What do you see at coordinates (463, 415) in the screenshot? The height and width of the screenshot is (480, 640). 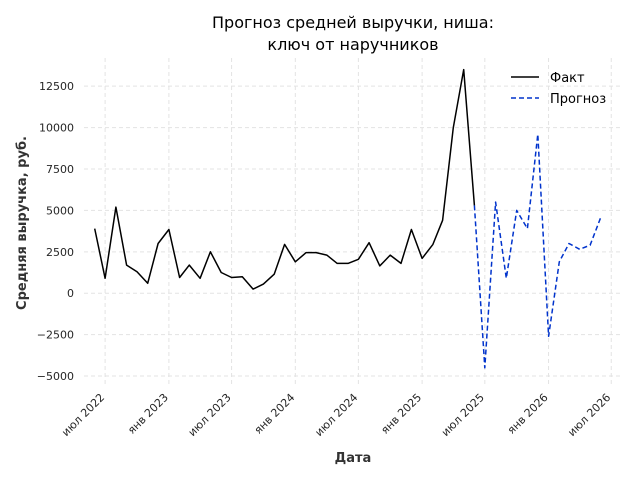 I see `x-tick-label: июл 2025` at bounding box center [463, 415].